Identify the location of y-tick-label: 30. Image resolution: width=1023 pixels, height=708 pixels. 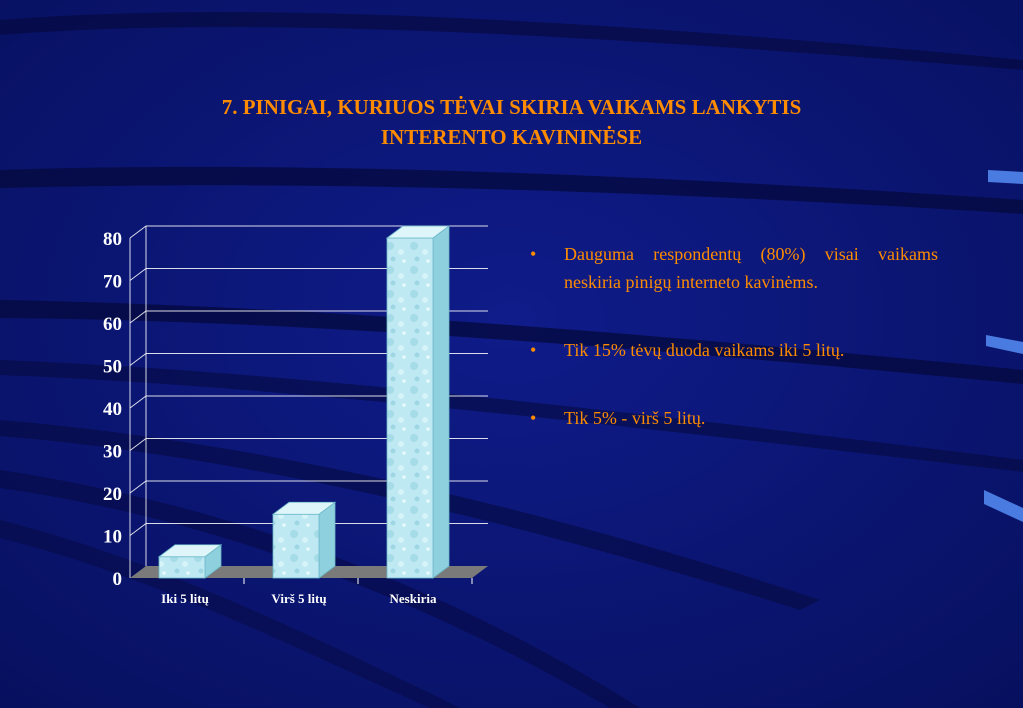
(112, 452).